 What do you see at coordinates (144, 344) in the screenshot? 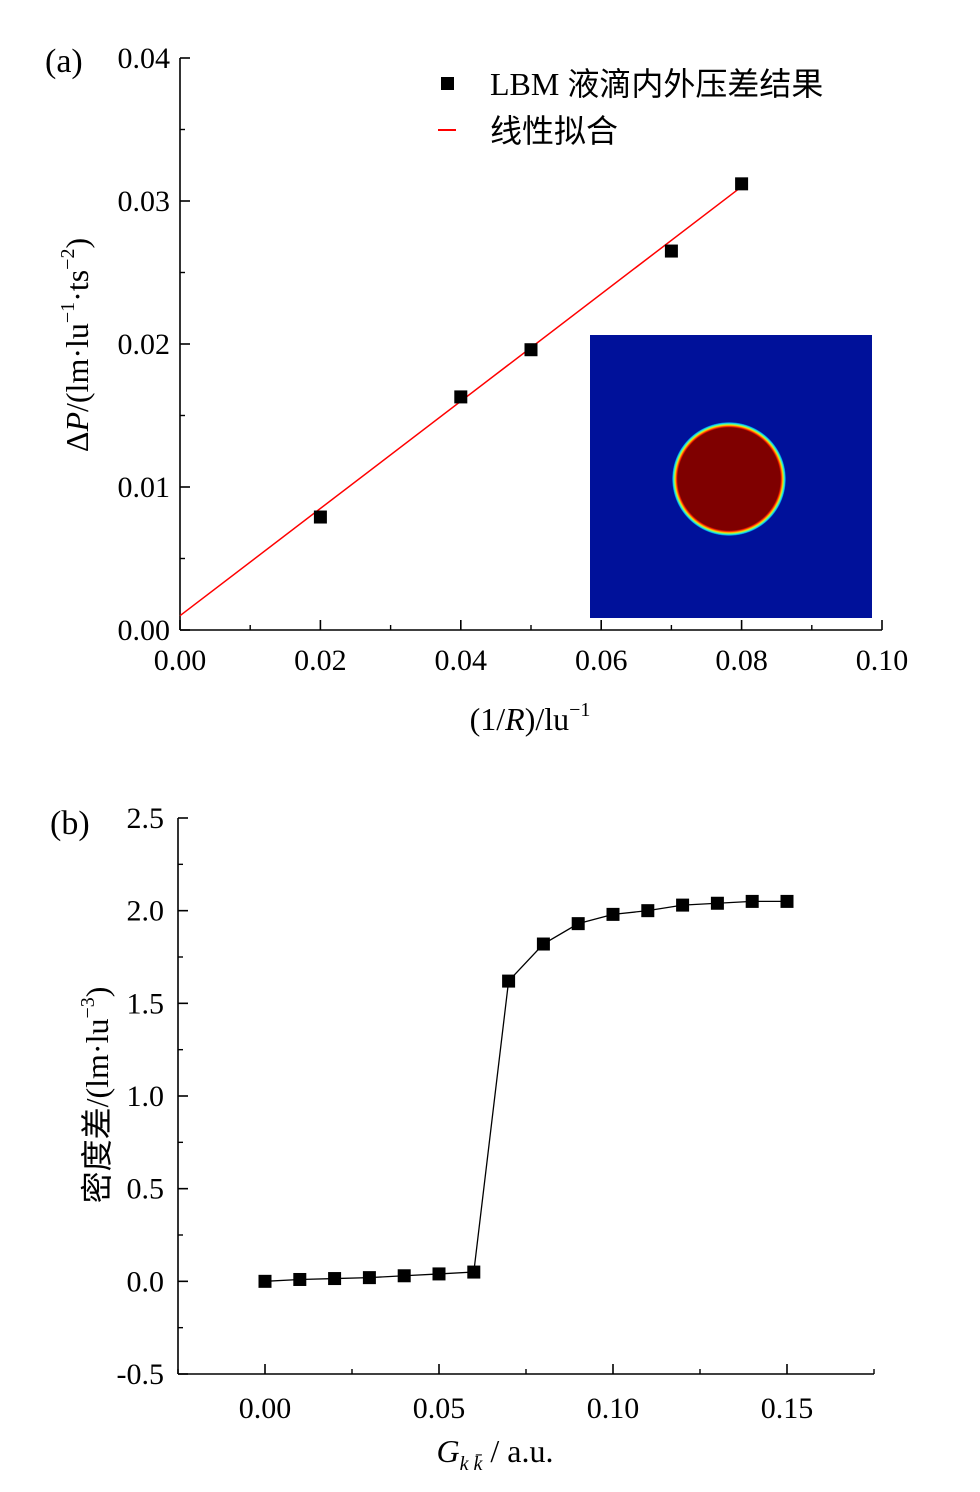
I see `y-tick-label-a: 0.02` at bounding box center [144, 344].